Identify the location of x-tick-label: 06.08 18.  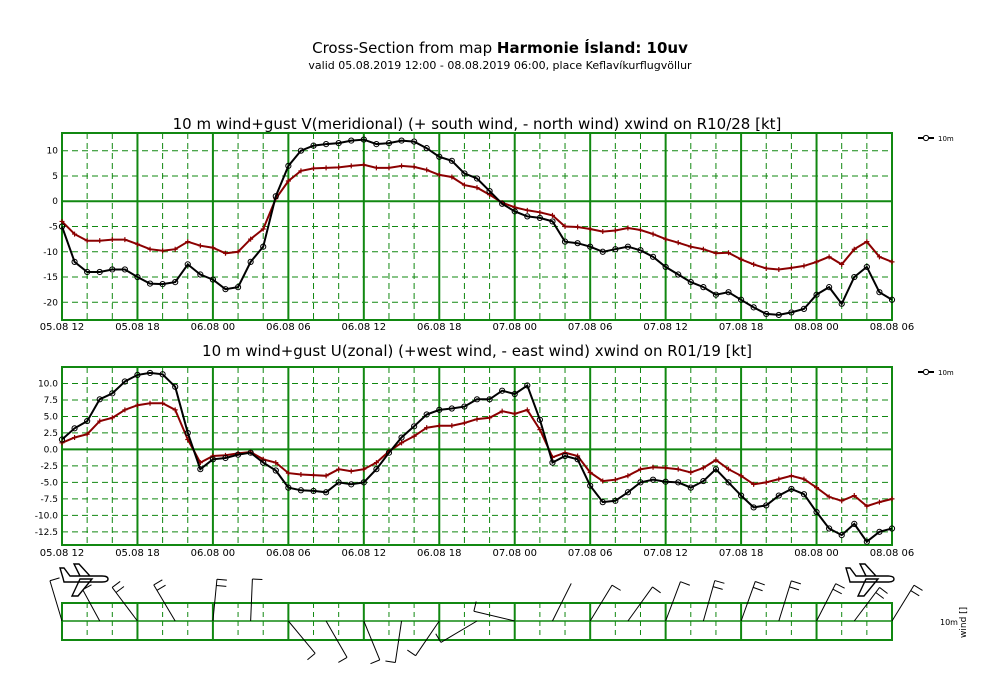
(439, 327).